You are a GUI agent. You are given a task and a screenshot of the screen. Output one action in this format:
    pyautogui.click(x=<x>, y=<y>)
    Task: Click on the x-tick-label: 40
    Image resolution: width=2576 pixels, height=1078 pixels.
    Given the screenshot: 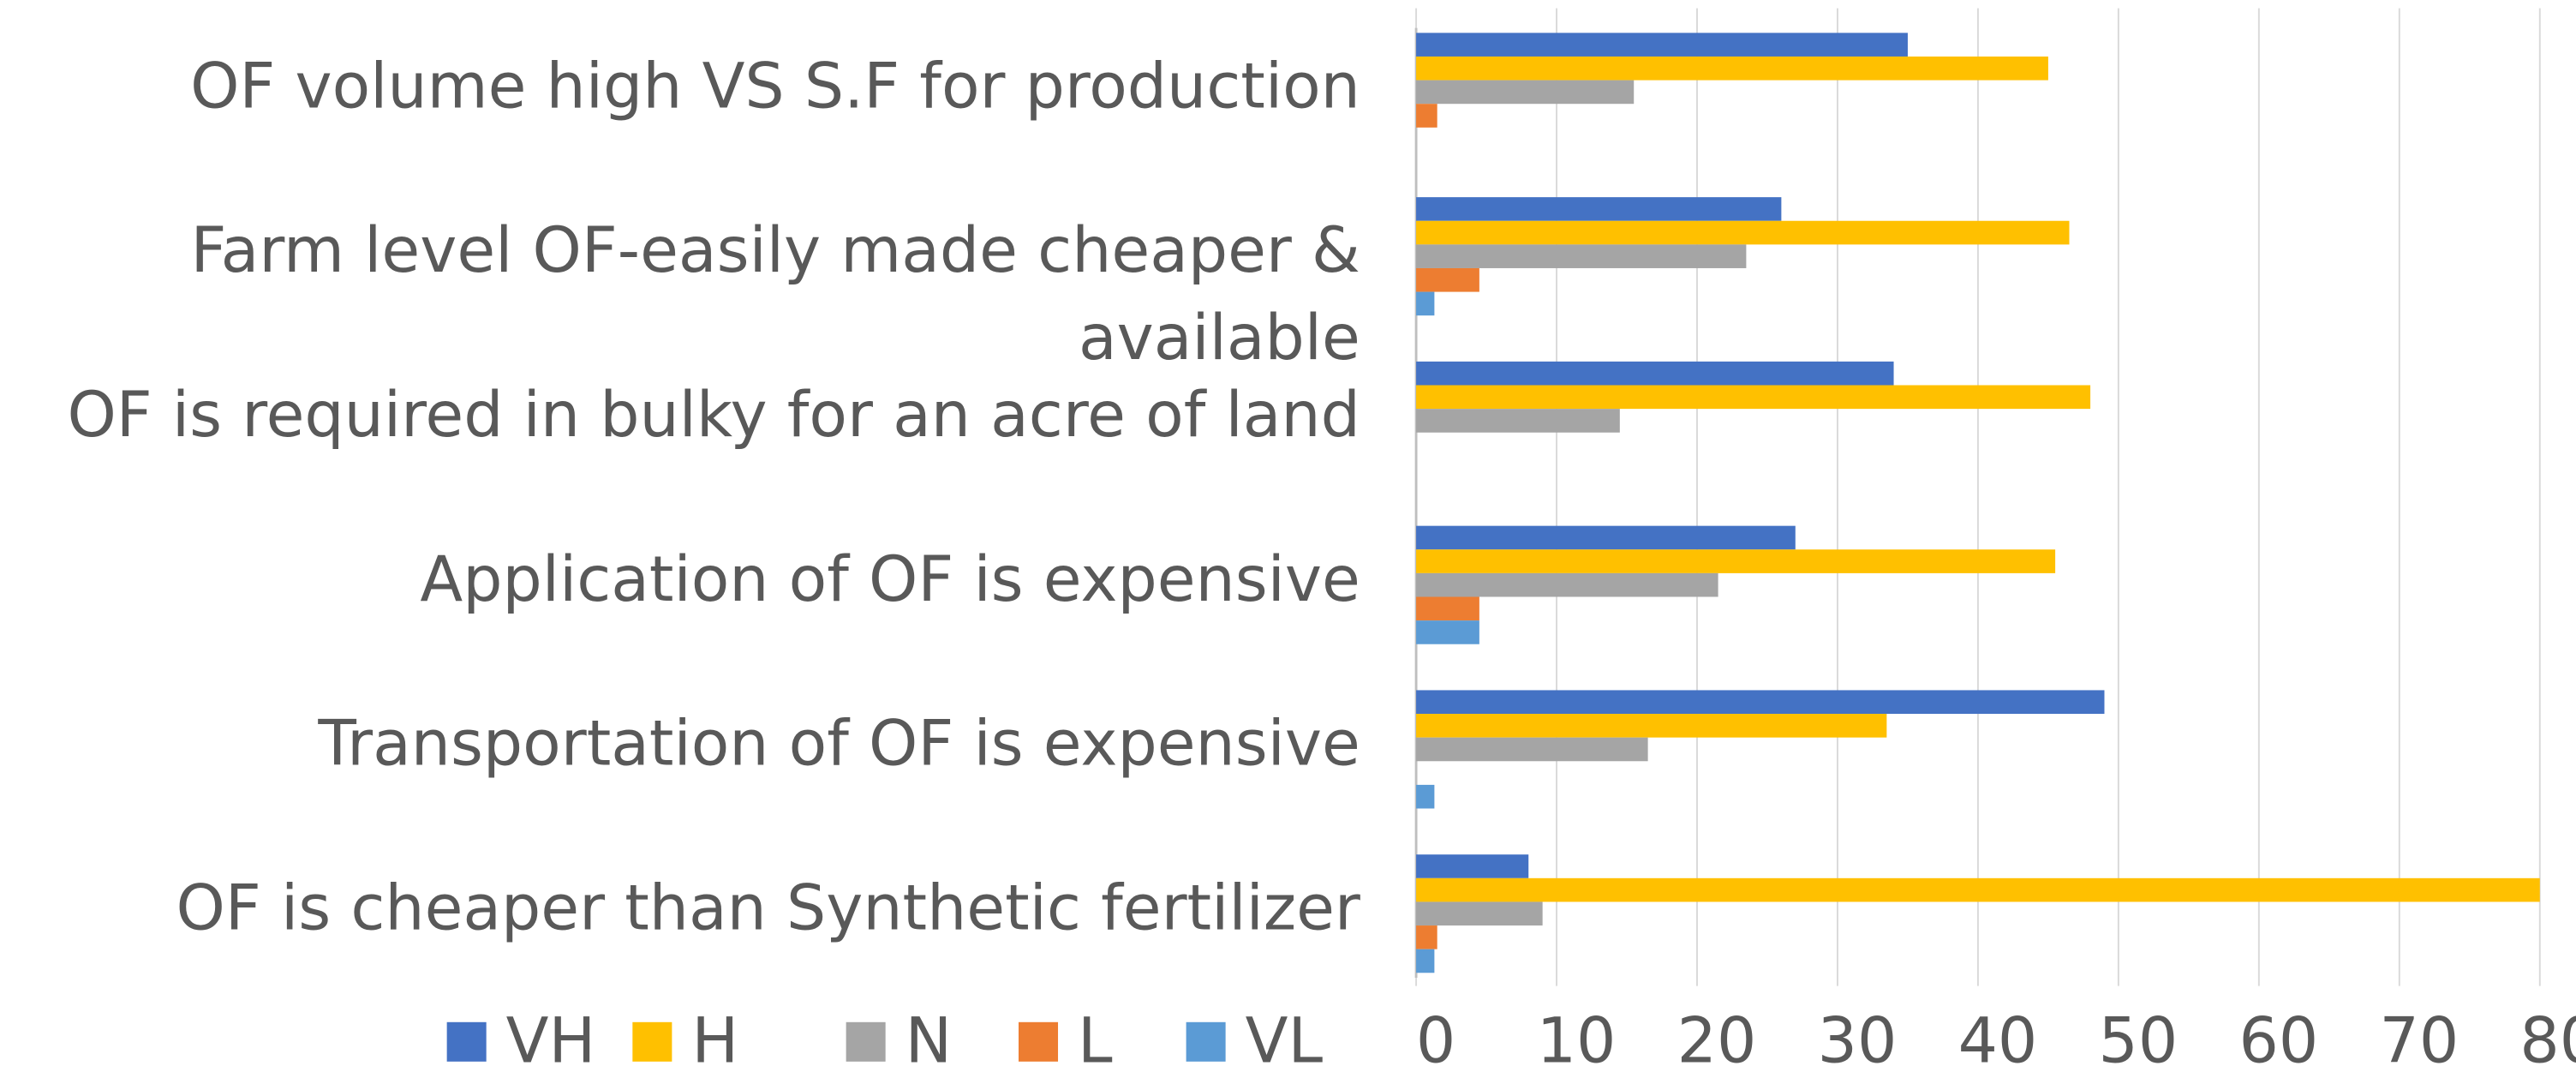 What is the action you would take?
    pyautogui.click(x=1998, y=1041)
    